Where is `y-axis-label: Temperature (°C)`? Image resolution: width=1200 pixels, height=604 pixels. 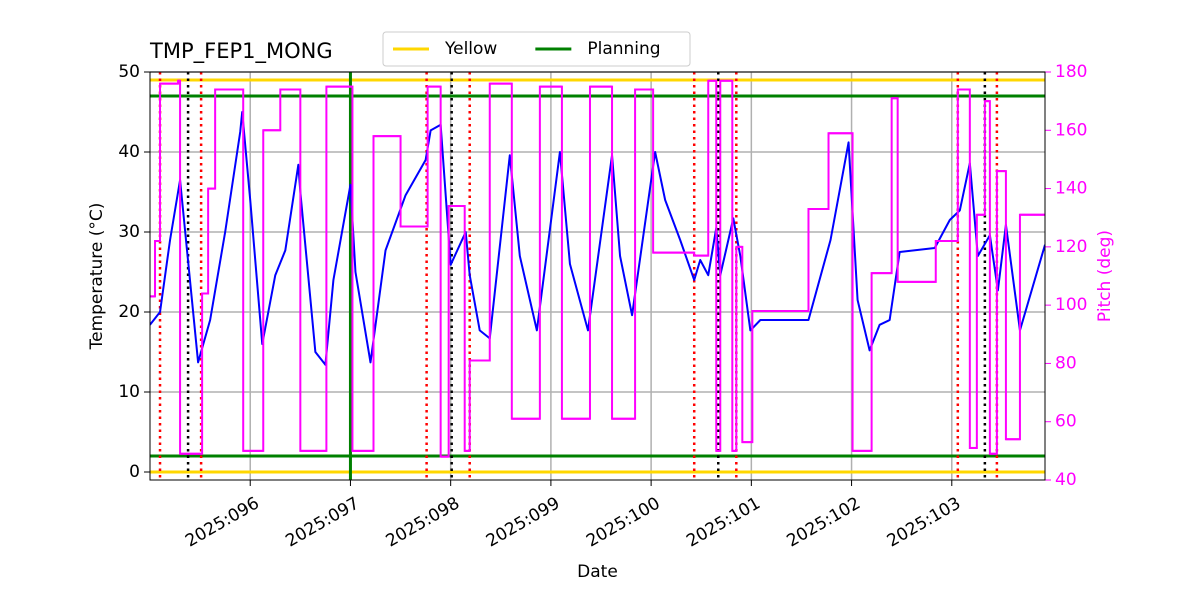
y-axis-label: Temperature (°C) is located at coordinates (97, 277).